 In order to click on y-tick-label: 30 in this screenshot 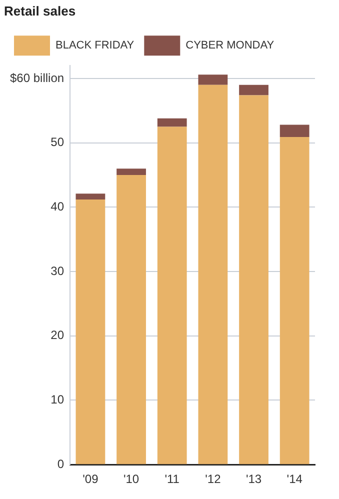, I will do `click(57, 271)`.